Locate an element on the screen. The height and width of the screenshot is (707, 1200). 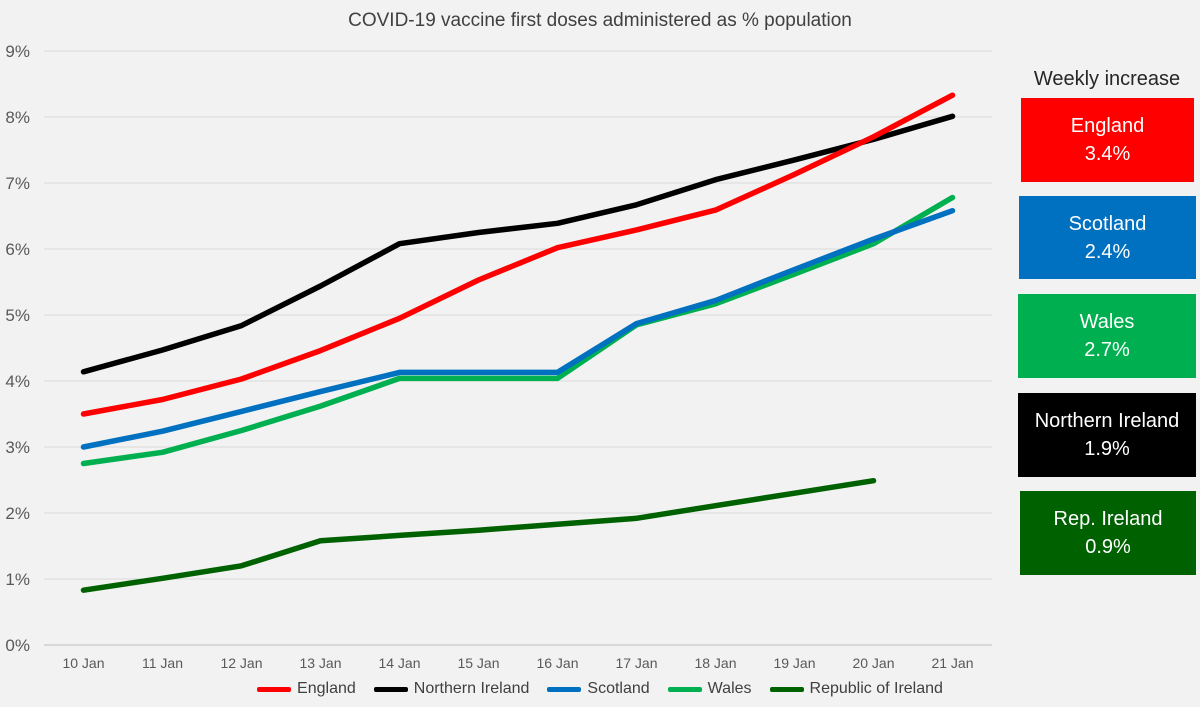
legend-item-wales: Wales is located at coordinates (709, 689).